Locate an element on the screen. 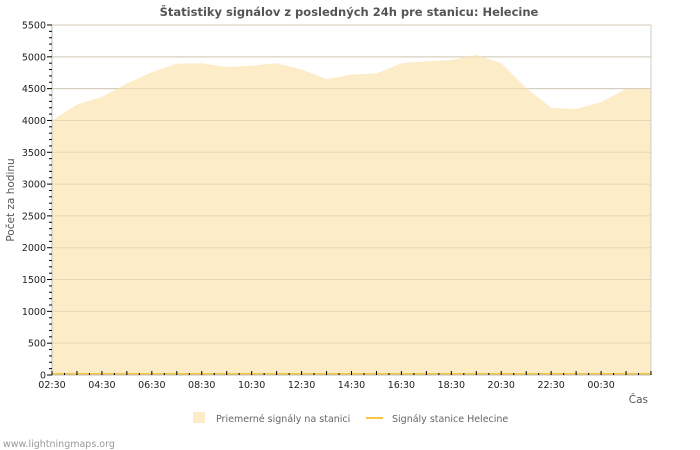 The image size is (700, 450). legend-label-average: Priemerné signály na stanici is located at coordinates (283, 419).